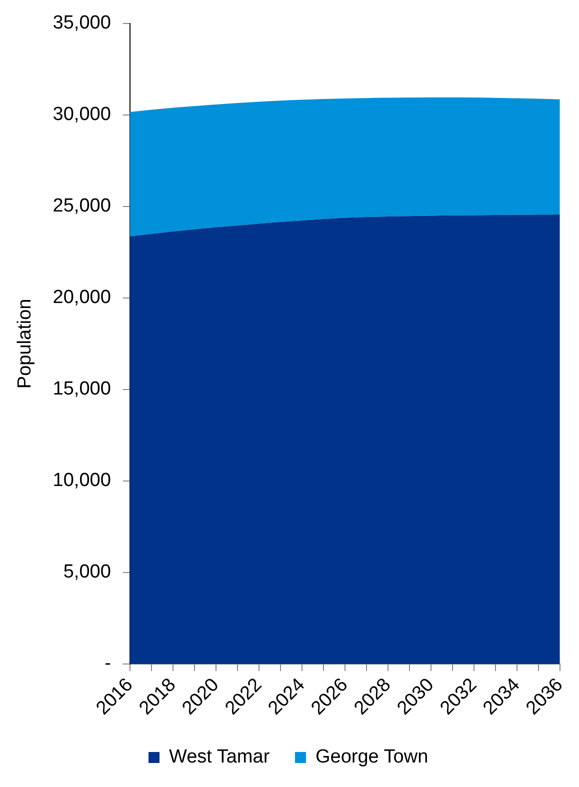 The height and width of the screenshot is (787, 579). Describe the element at coordinates (81, 389) in the screenshot. I see `y-tick-label: 15,000` at that location.